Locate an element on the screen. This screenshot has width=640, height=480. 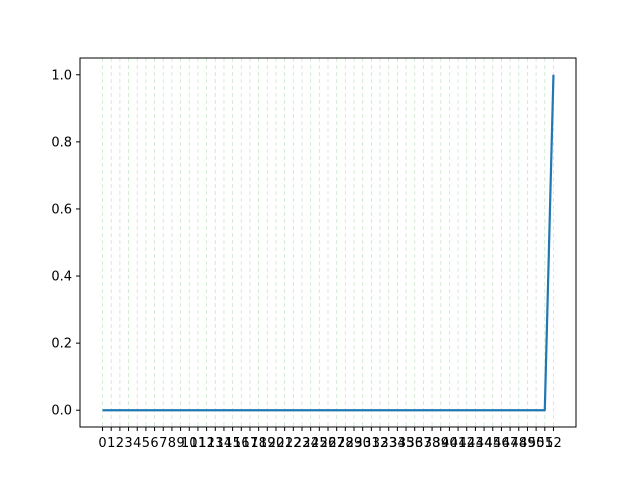
x-tick-label: 39 is located at coordinates (440, 443).